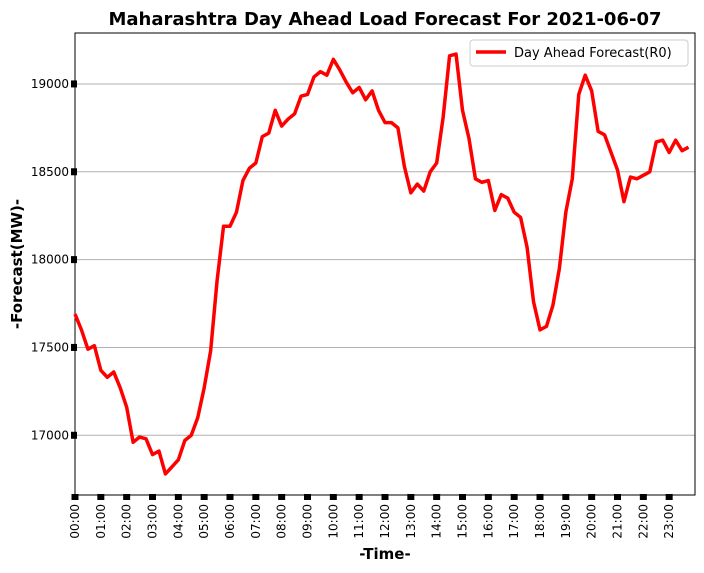 The image size is (704, 573). I want to click on x-tick-label: 05:00, so click(204, 521).